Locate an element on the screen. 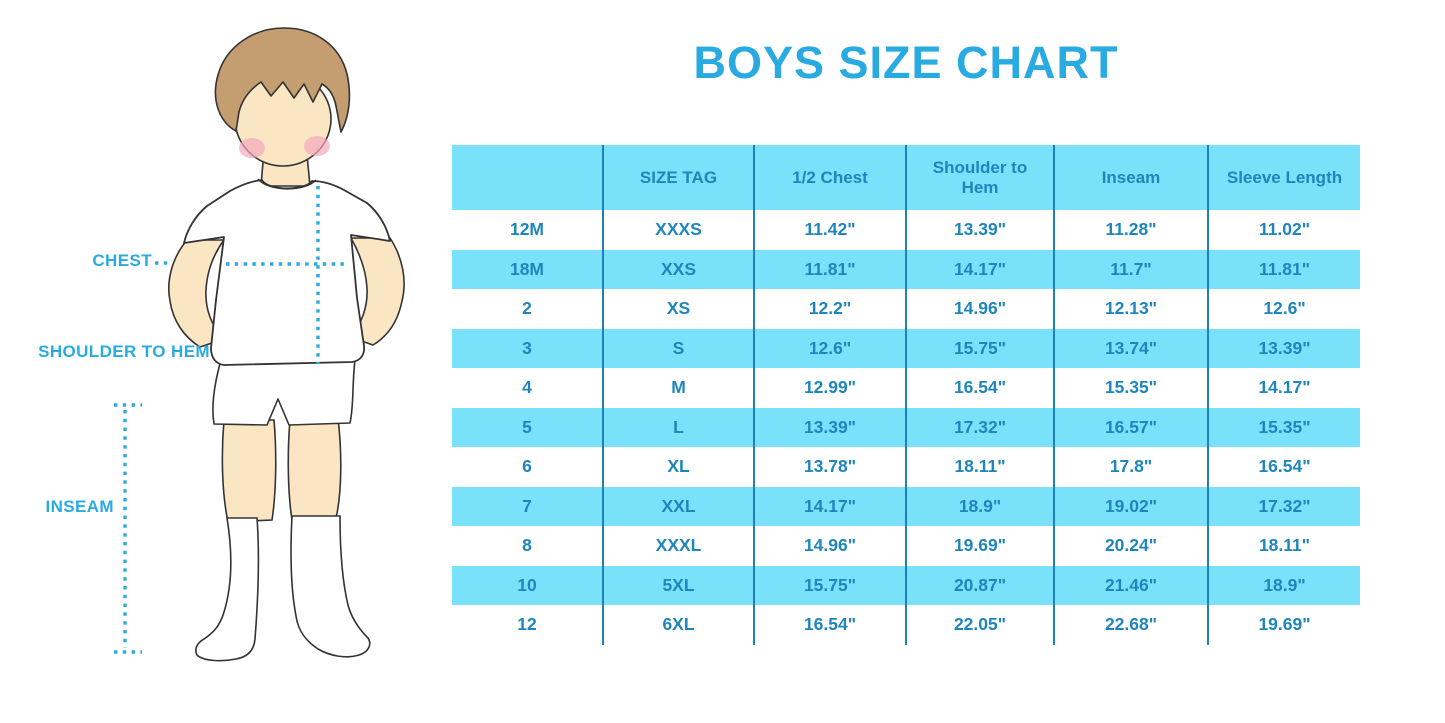 Image resolution: width=1445 pixels, height=723 pixels. collar-line is located at coordinates (287, 184).